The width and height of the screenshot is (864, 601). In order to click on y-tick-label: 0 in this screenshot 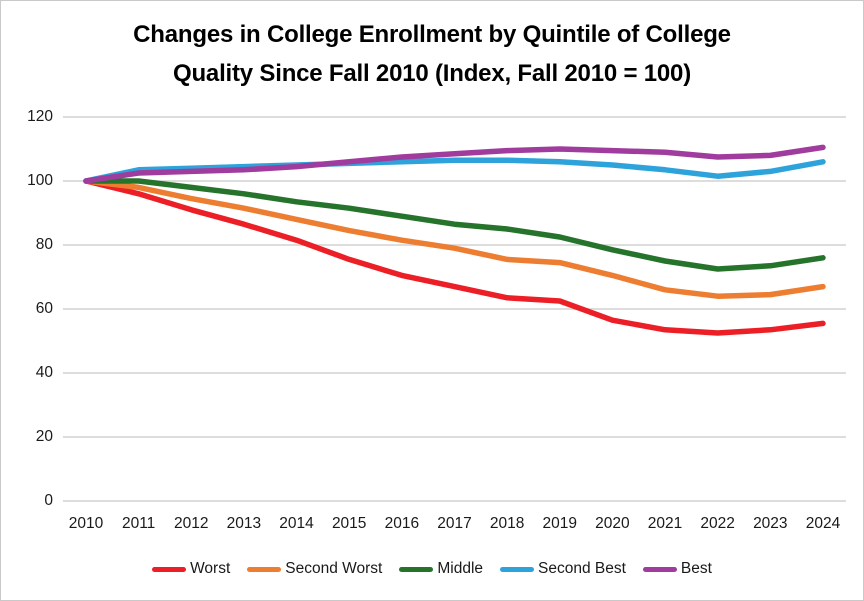, I will do `click(48, 500)`.